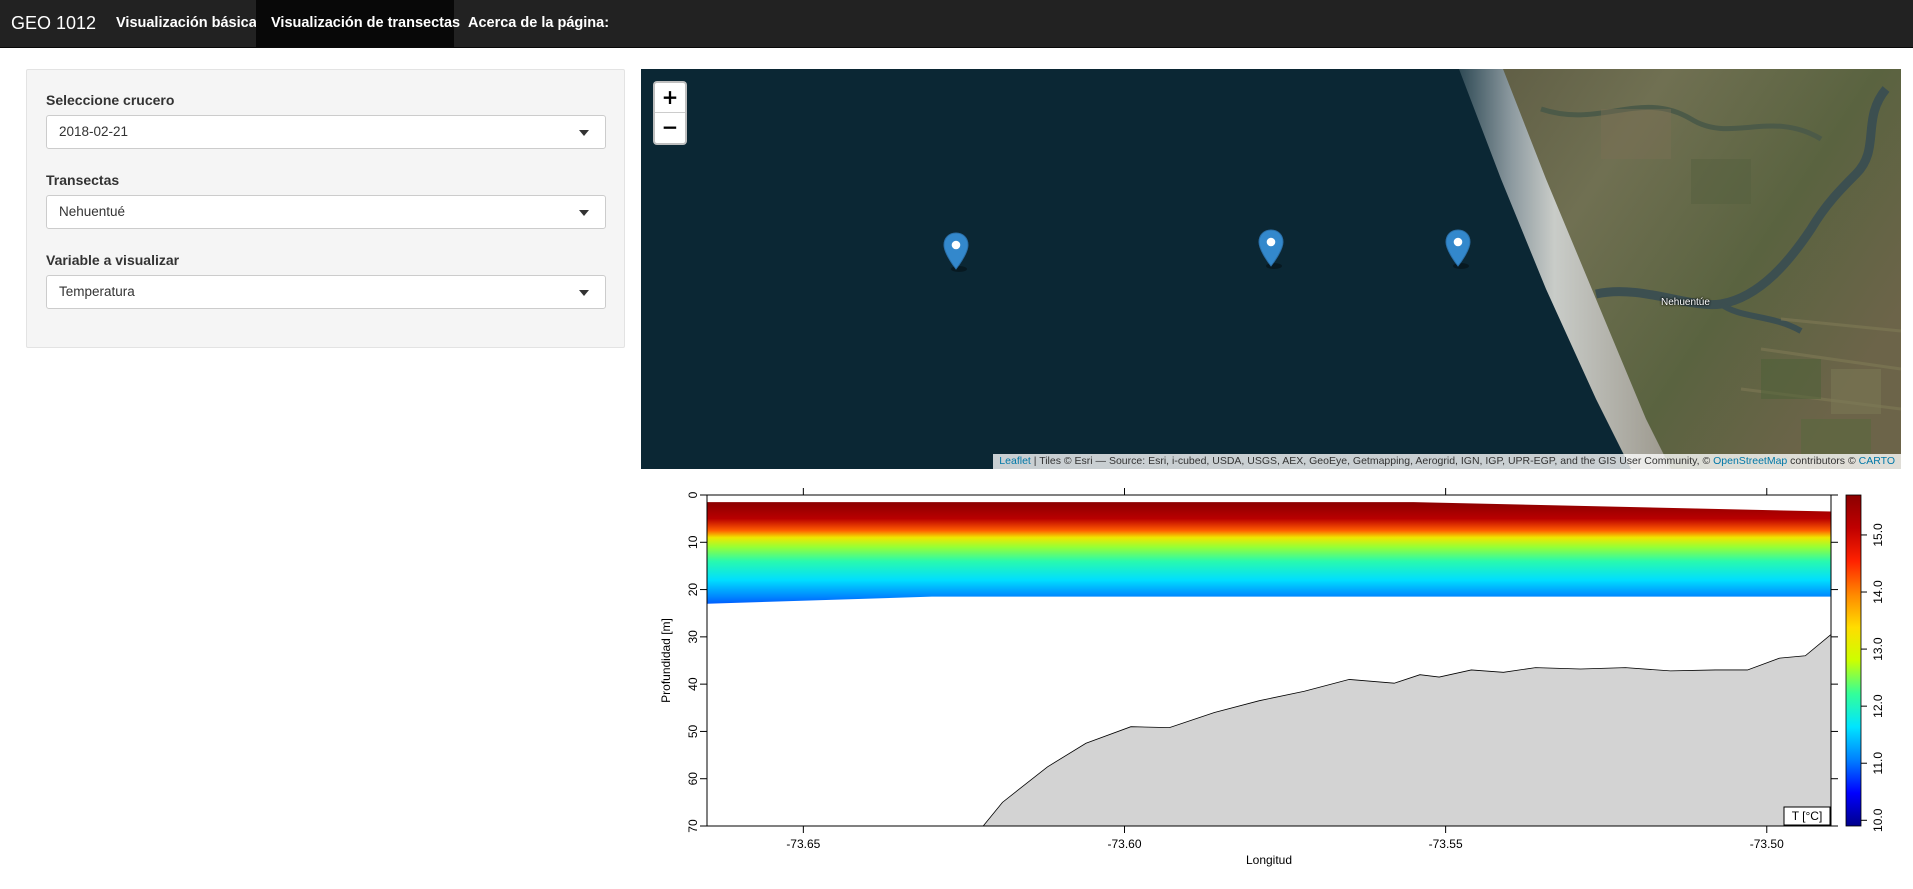  I want to click on colorbar-tick-label: 11.0, so click(1878, 763).